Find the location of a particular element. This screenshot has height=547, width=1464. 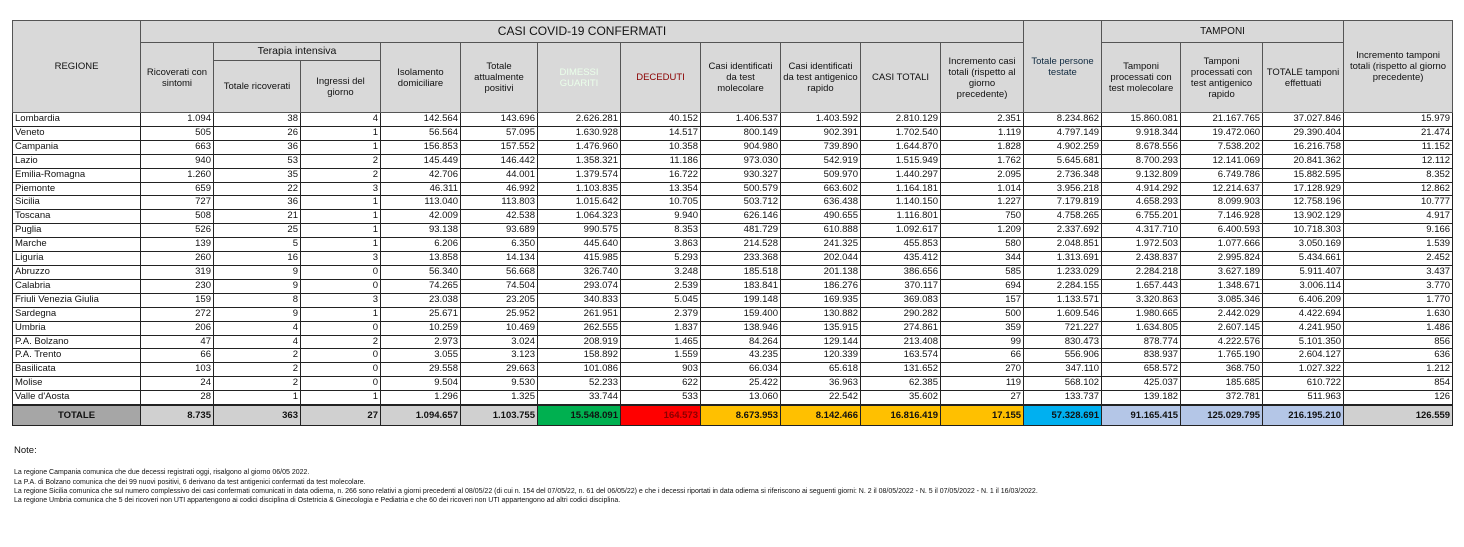

cell-value: 135.915 is located at coordinates (820, 328).